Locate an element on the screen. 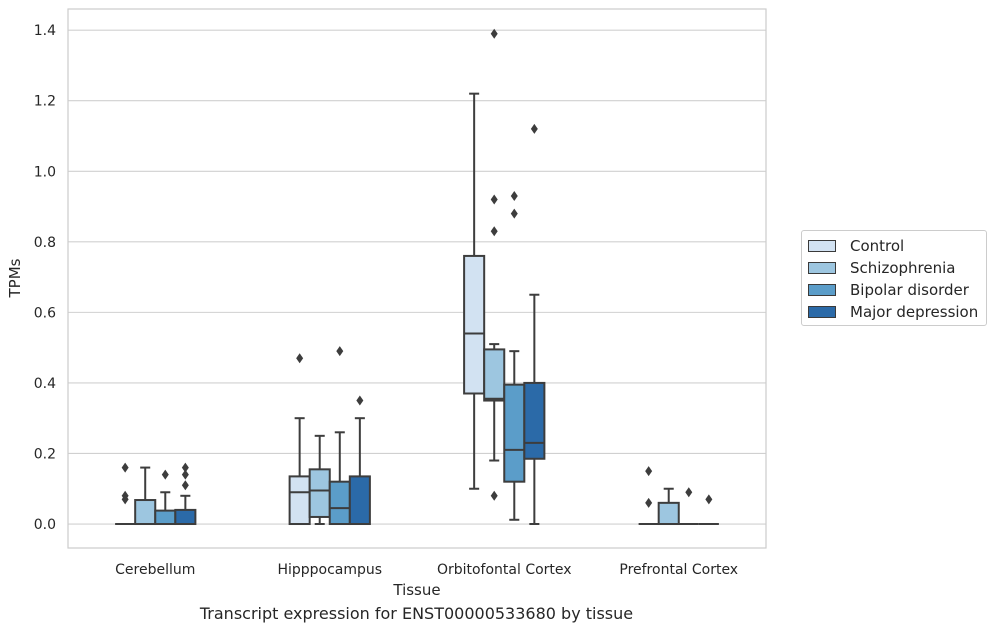 This screenshot has height=634, width=997. y-tick-label: 1.0 is located at coordinates (45, 172).